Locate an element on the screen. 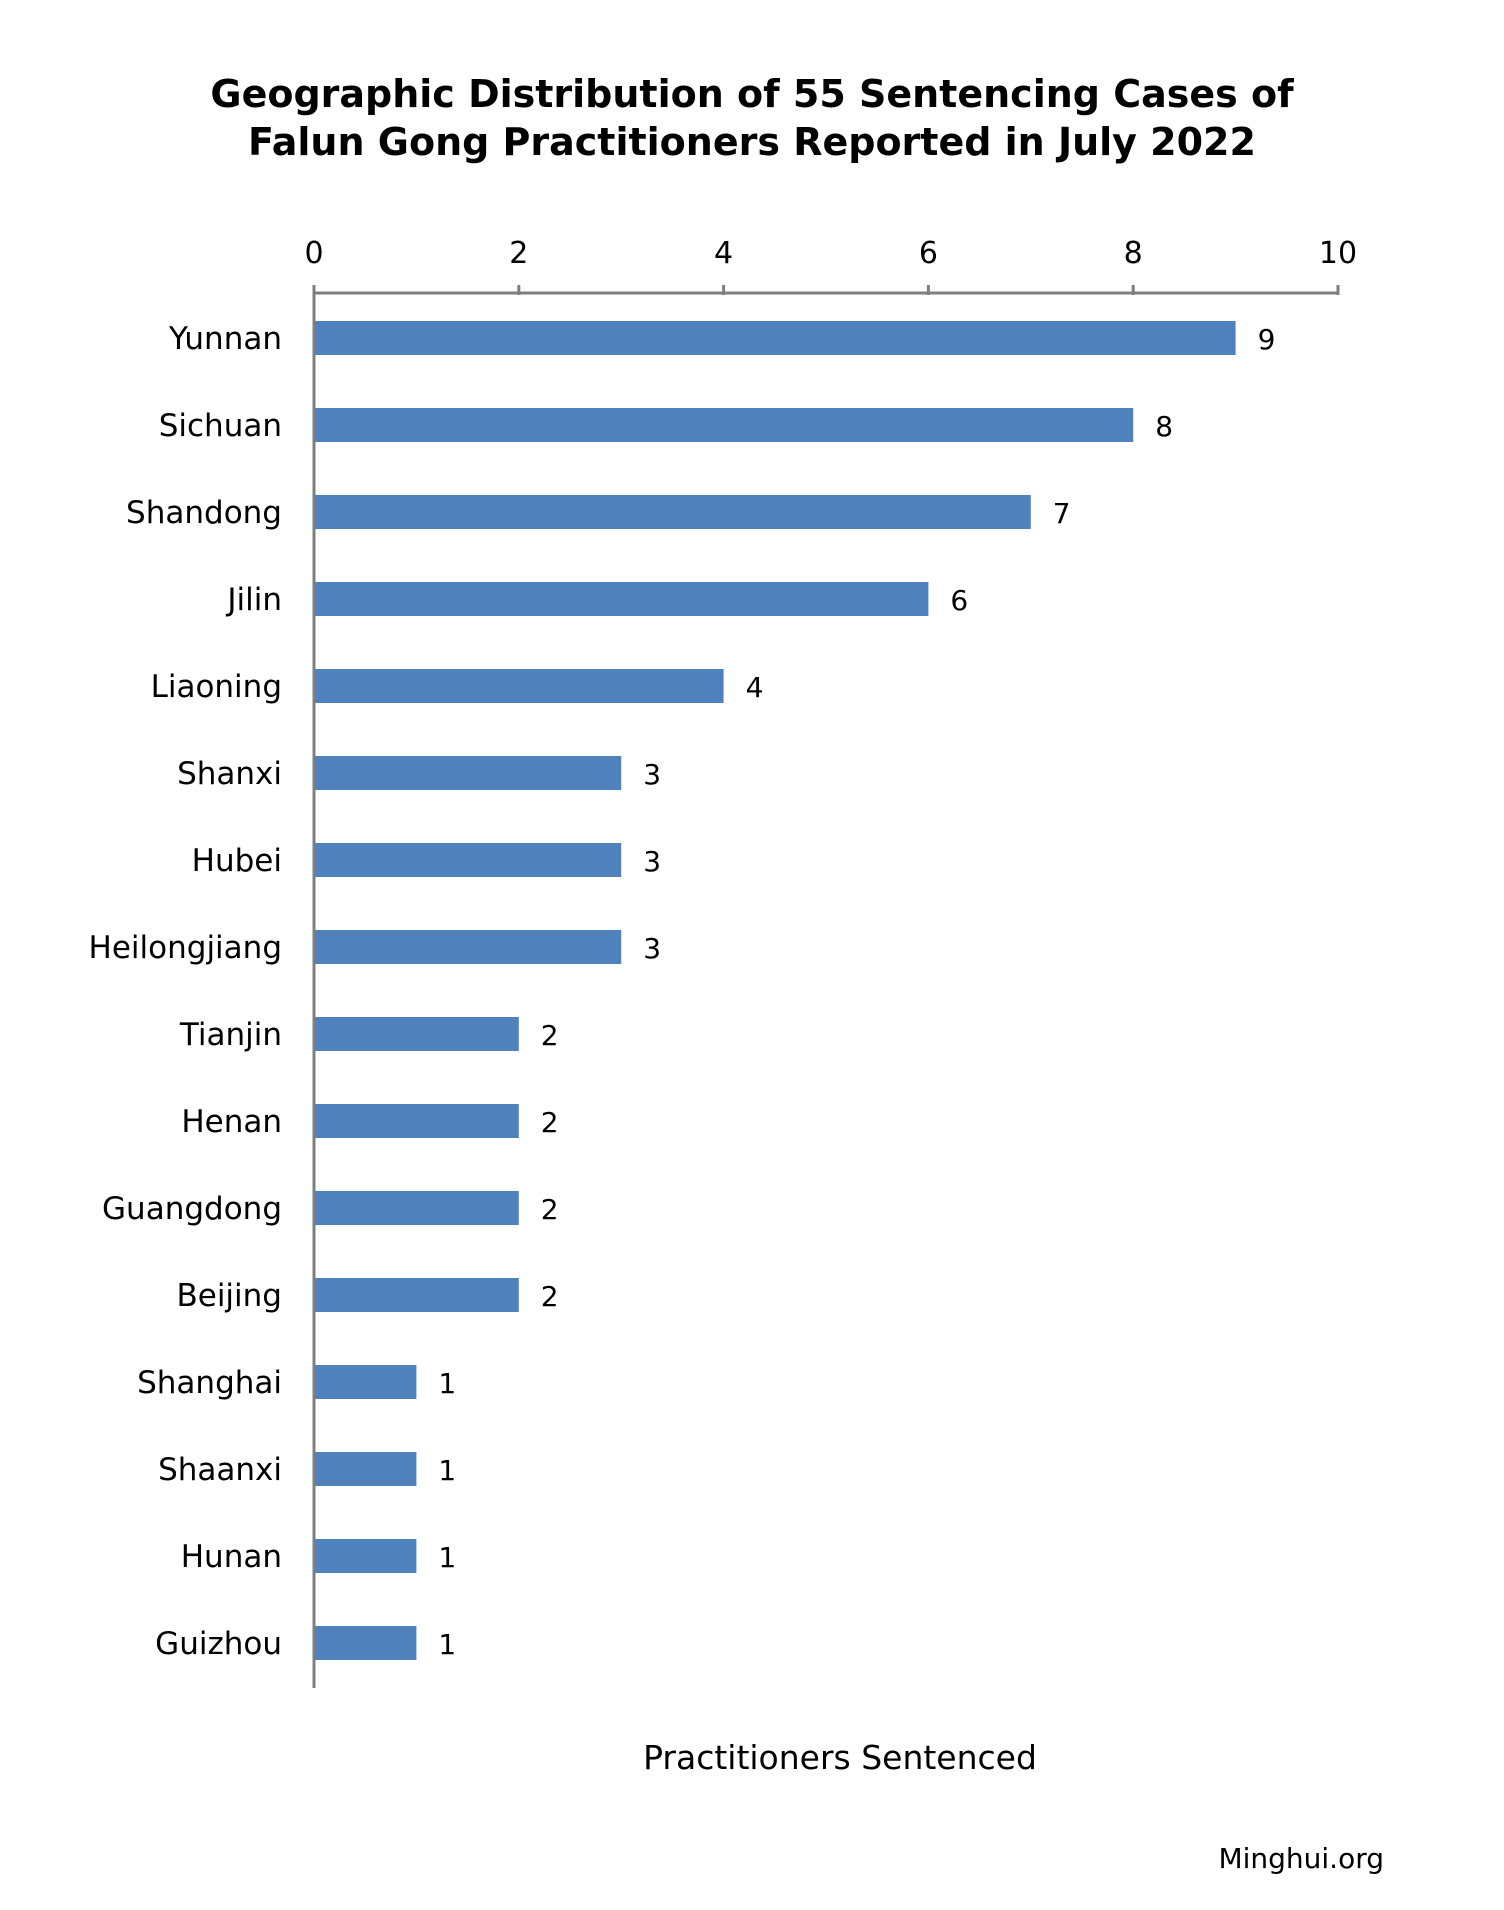 This screenshot has width=1504, height=1910. category-label: Guizhou is located at coordinates (218, 1644).